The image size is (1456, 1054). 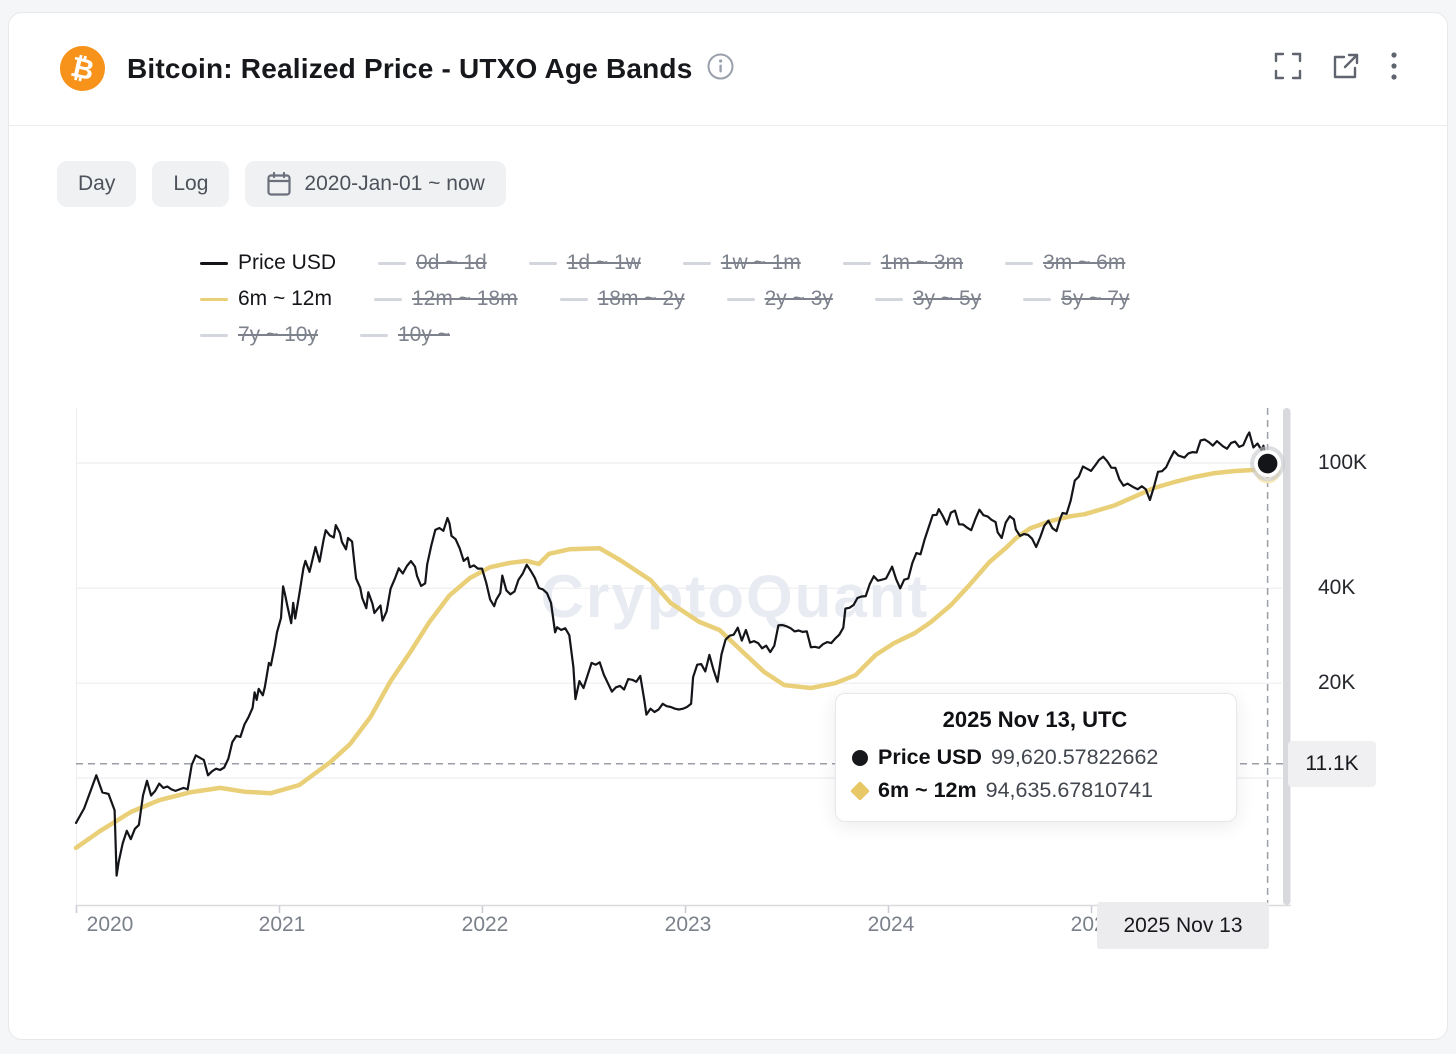 What do you see at coordinates (410, 68) in the screenshot?
I see `page-title: Bitcoin: Realized Price - UTXO Age Bands` at bounding box center [410, 68].